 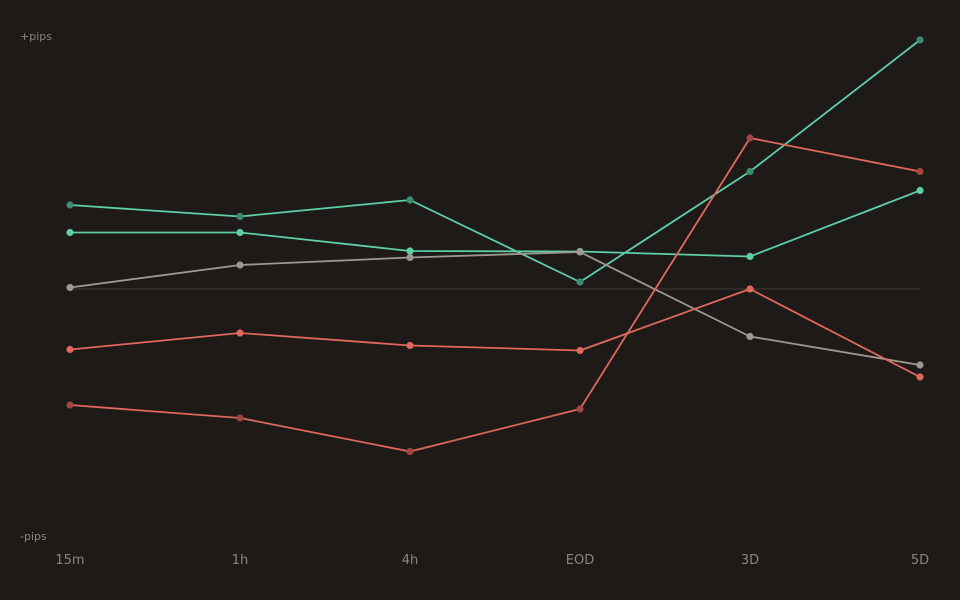 I want to click on x-tick-label: EOD, so click(x=580, y=560).